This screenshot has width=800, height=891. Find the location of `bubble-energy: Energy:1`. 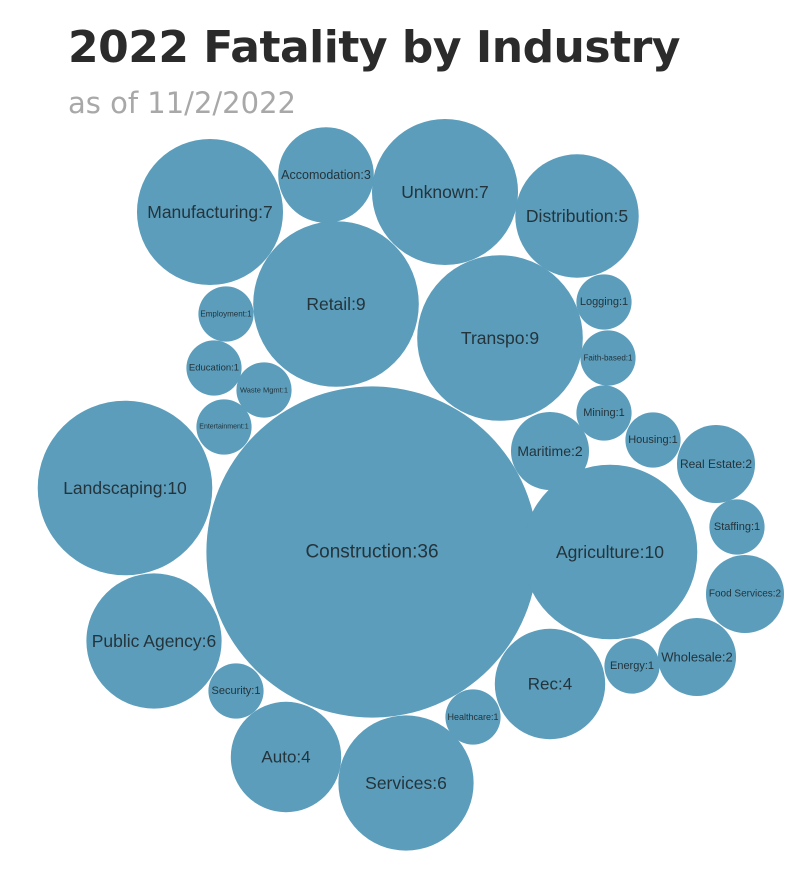

bubble-energy: Energy:1 is located at coordinates (632, 666).